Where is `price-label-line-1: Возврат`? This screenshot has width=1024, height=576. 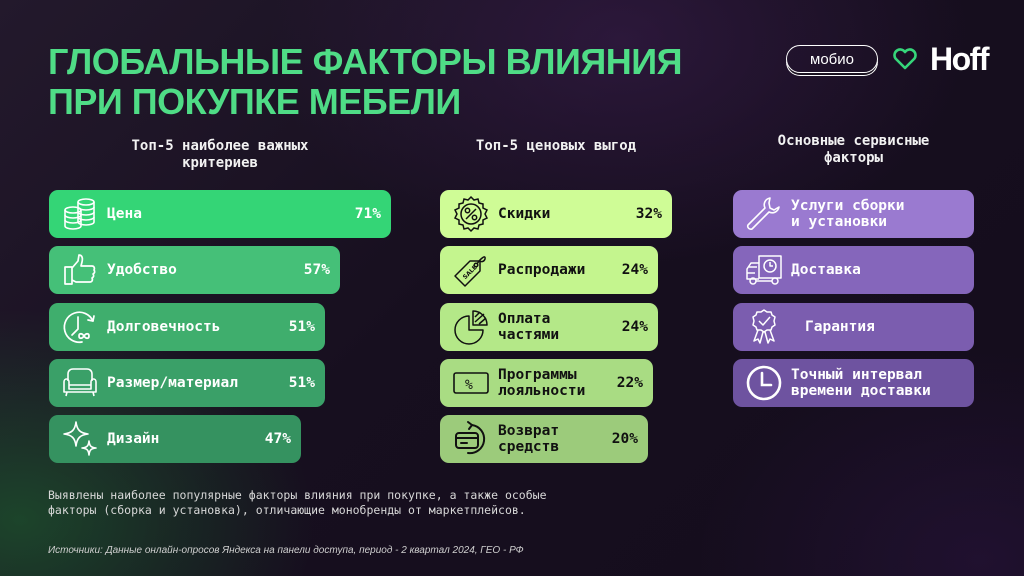
price-label-line-1: Возврат is located at coordinates (529, 431).